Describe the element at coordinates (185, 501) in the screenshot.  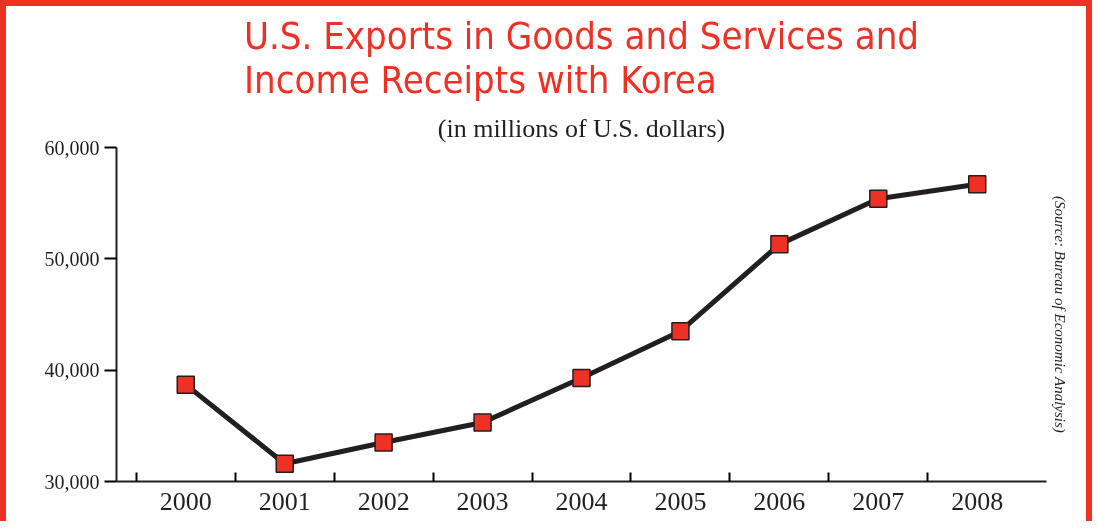
I see `x-tick-label: 2000` at that location.